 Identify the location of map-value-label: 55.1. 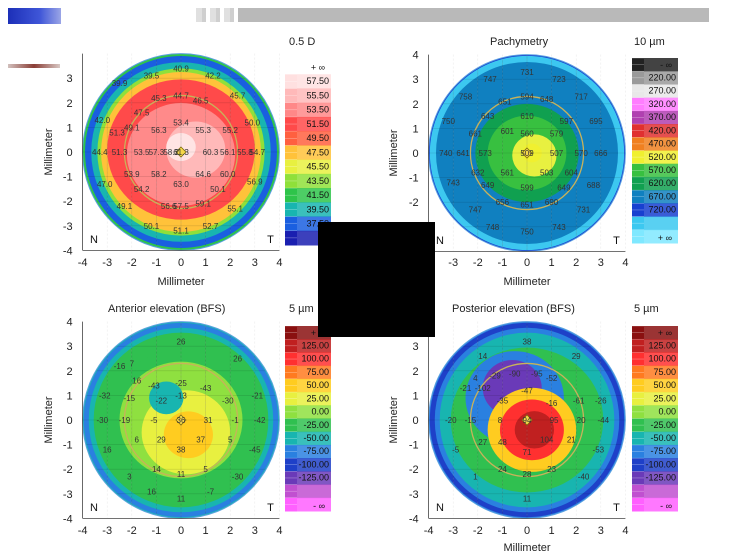
(235, 209).